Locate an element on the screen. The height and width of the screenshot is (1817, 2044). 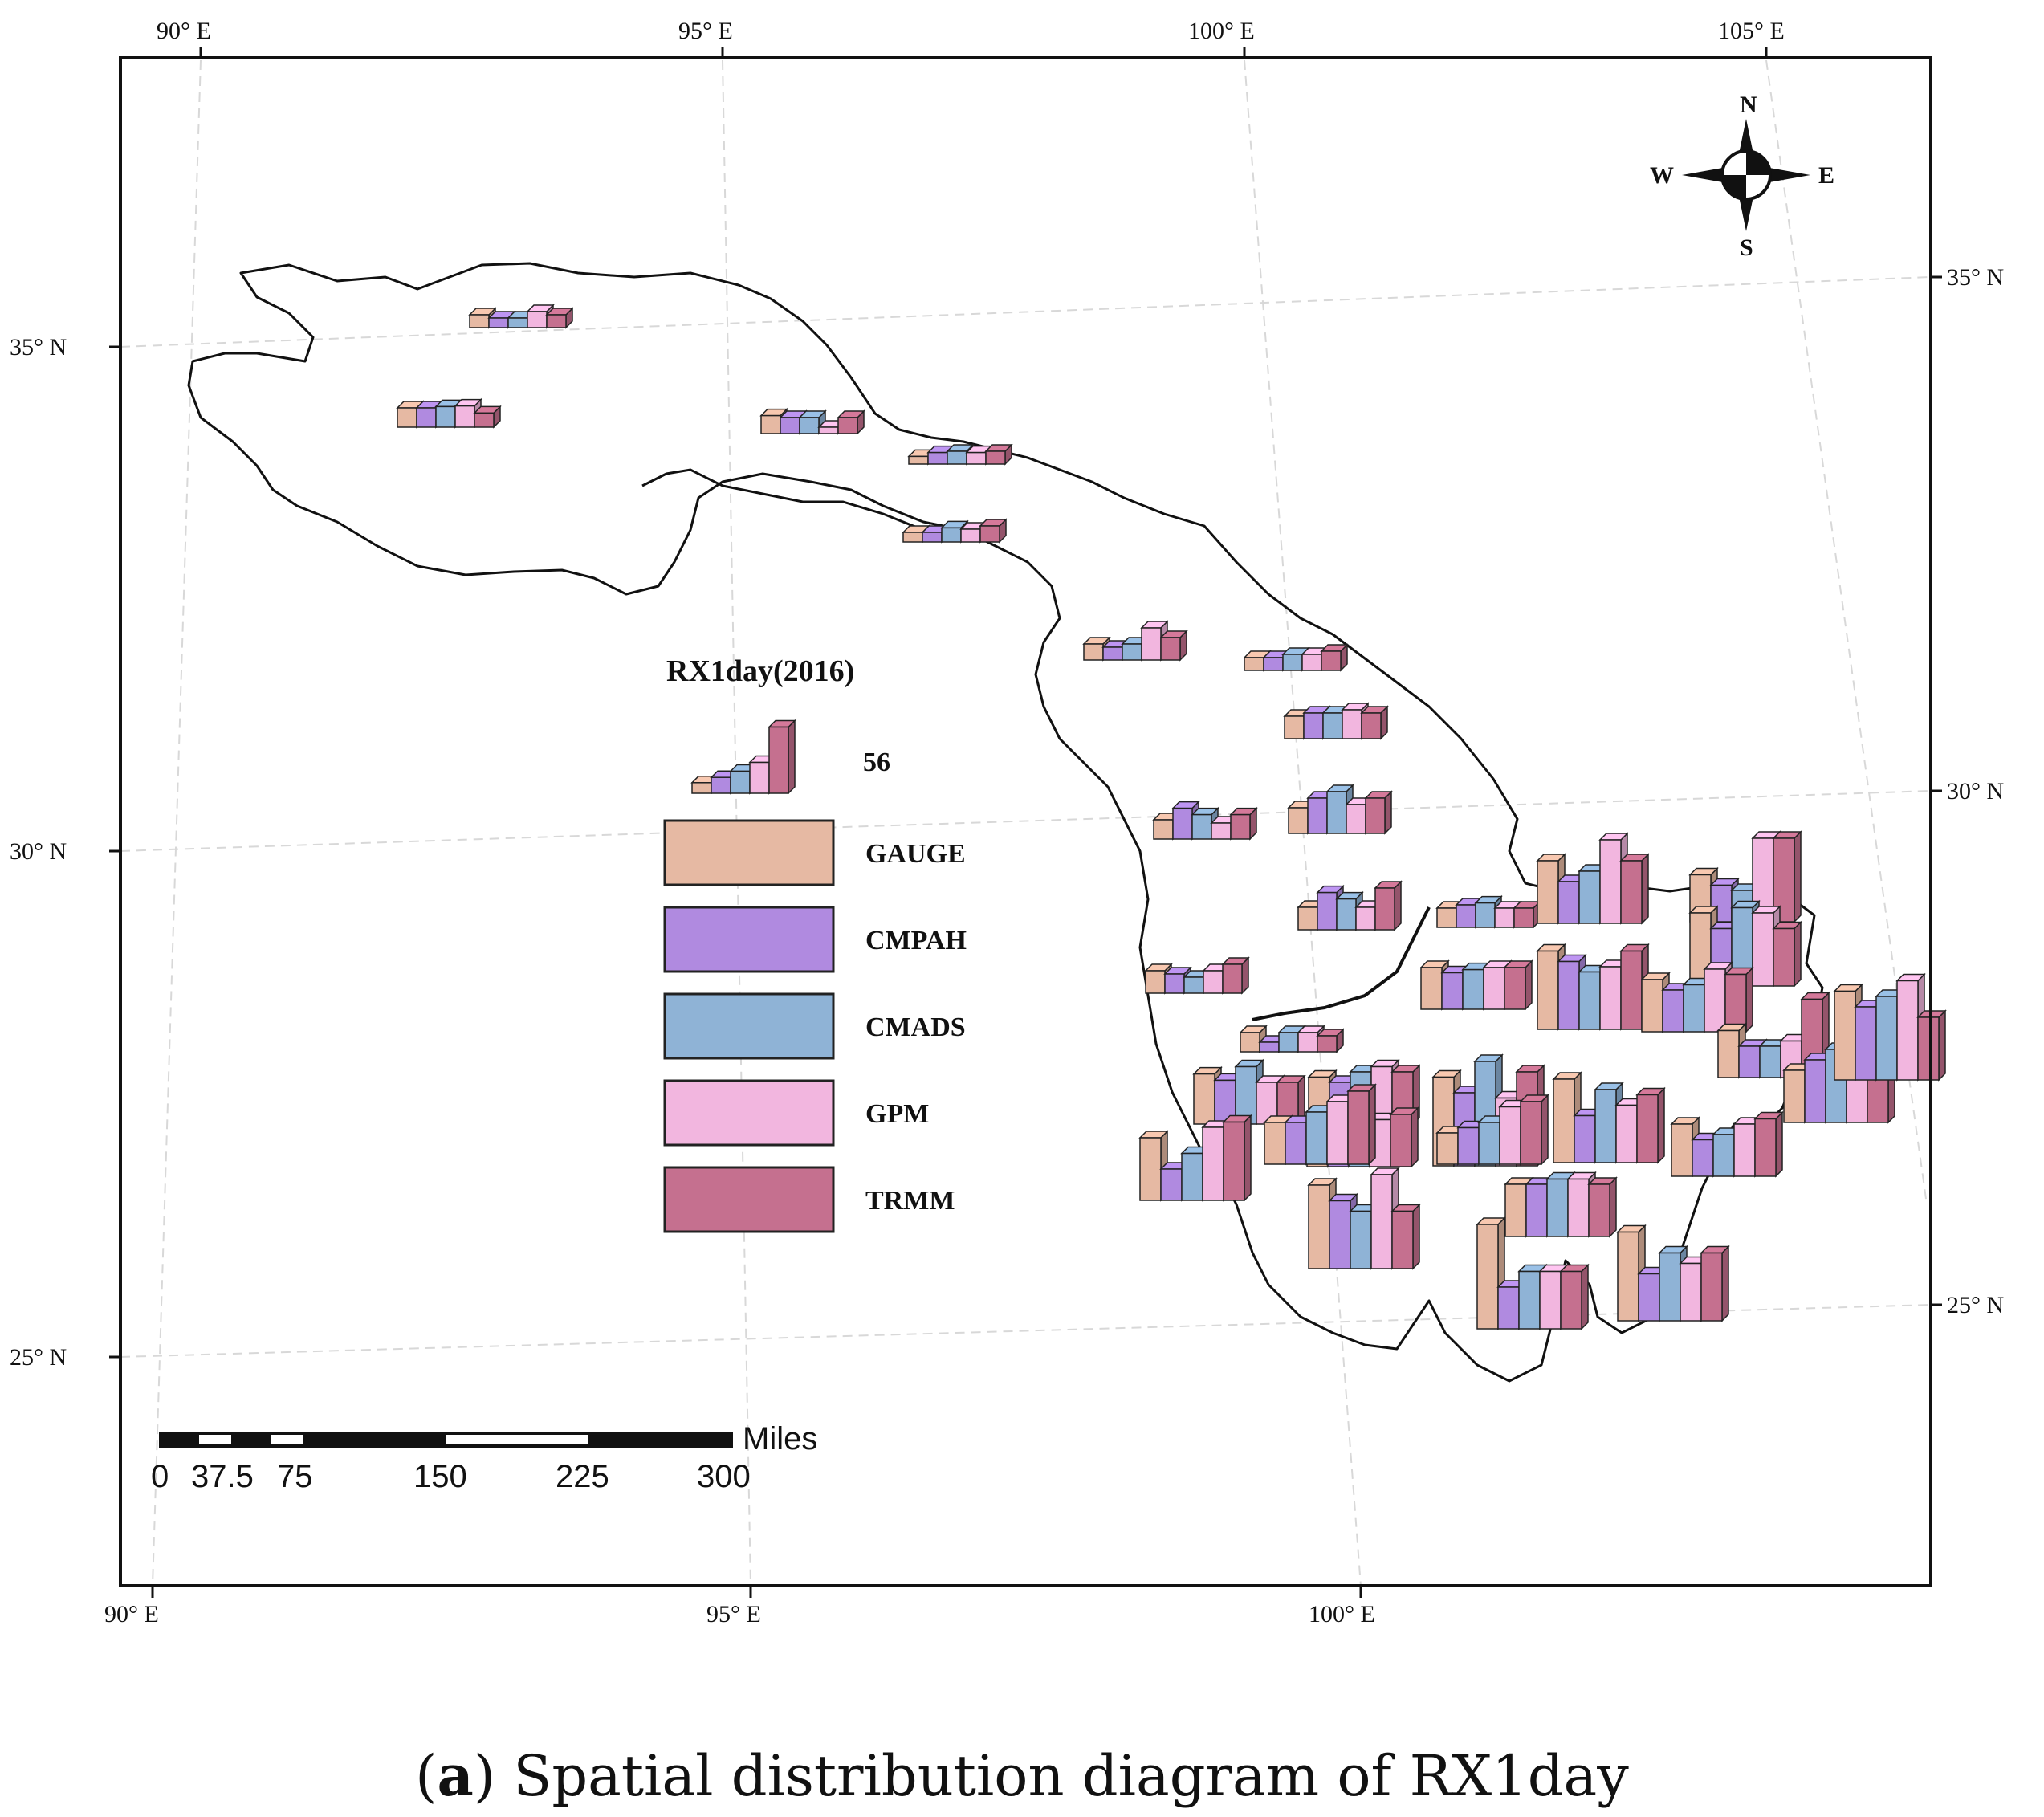
left-lat-label-35: 35° N is located at coordinates (38, 348).